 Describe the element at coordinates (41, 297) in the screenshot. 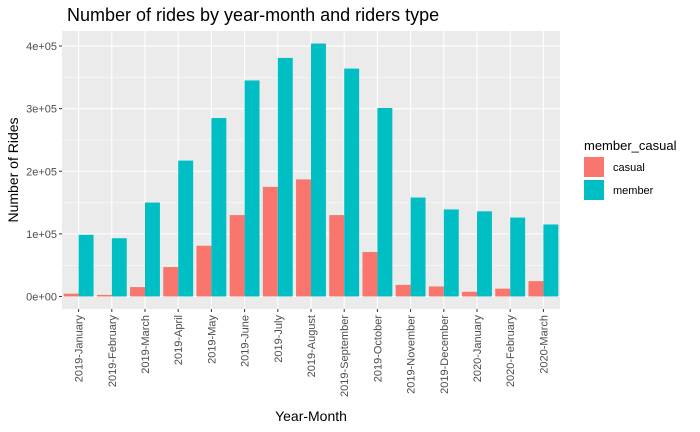

I see `y-tick-label: 0e+00` at that location.